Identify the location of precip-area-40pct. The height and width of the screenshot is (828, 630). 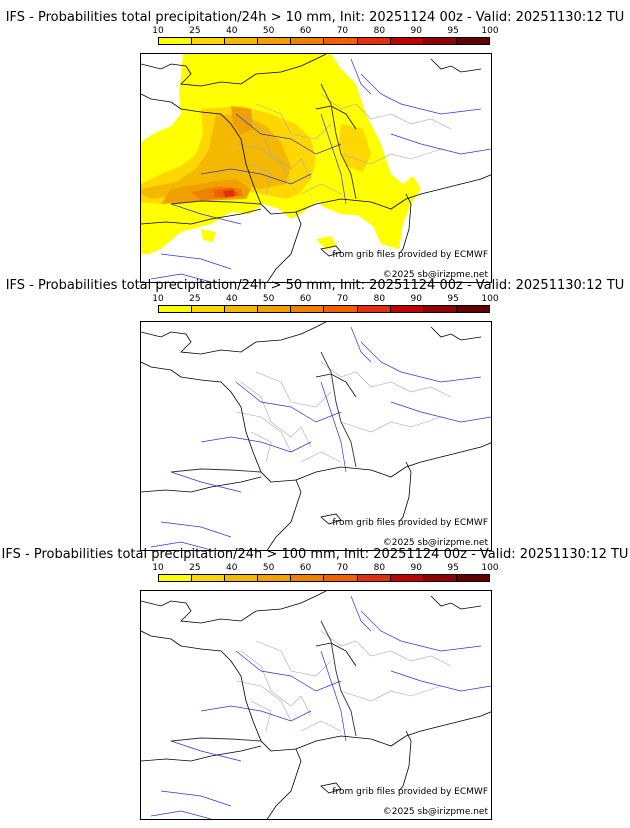
(216, 156).